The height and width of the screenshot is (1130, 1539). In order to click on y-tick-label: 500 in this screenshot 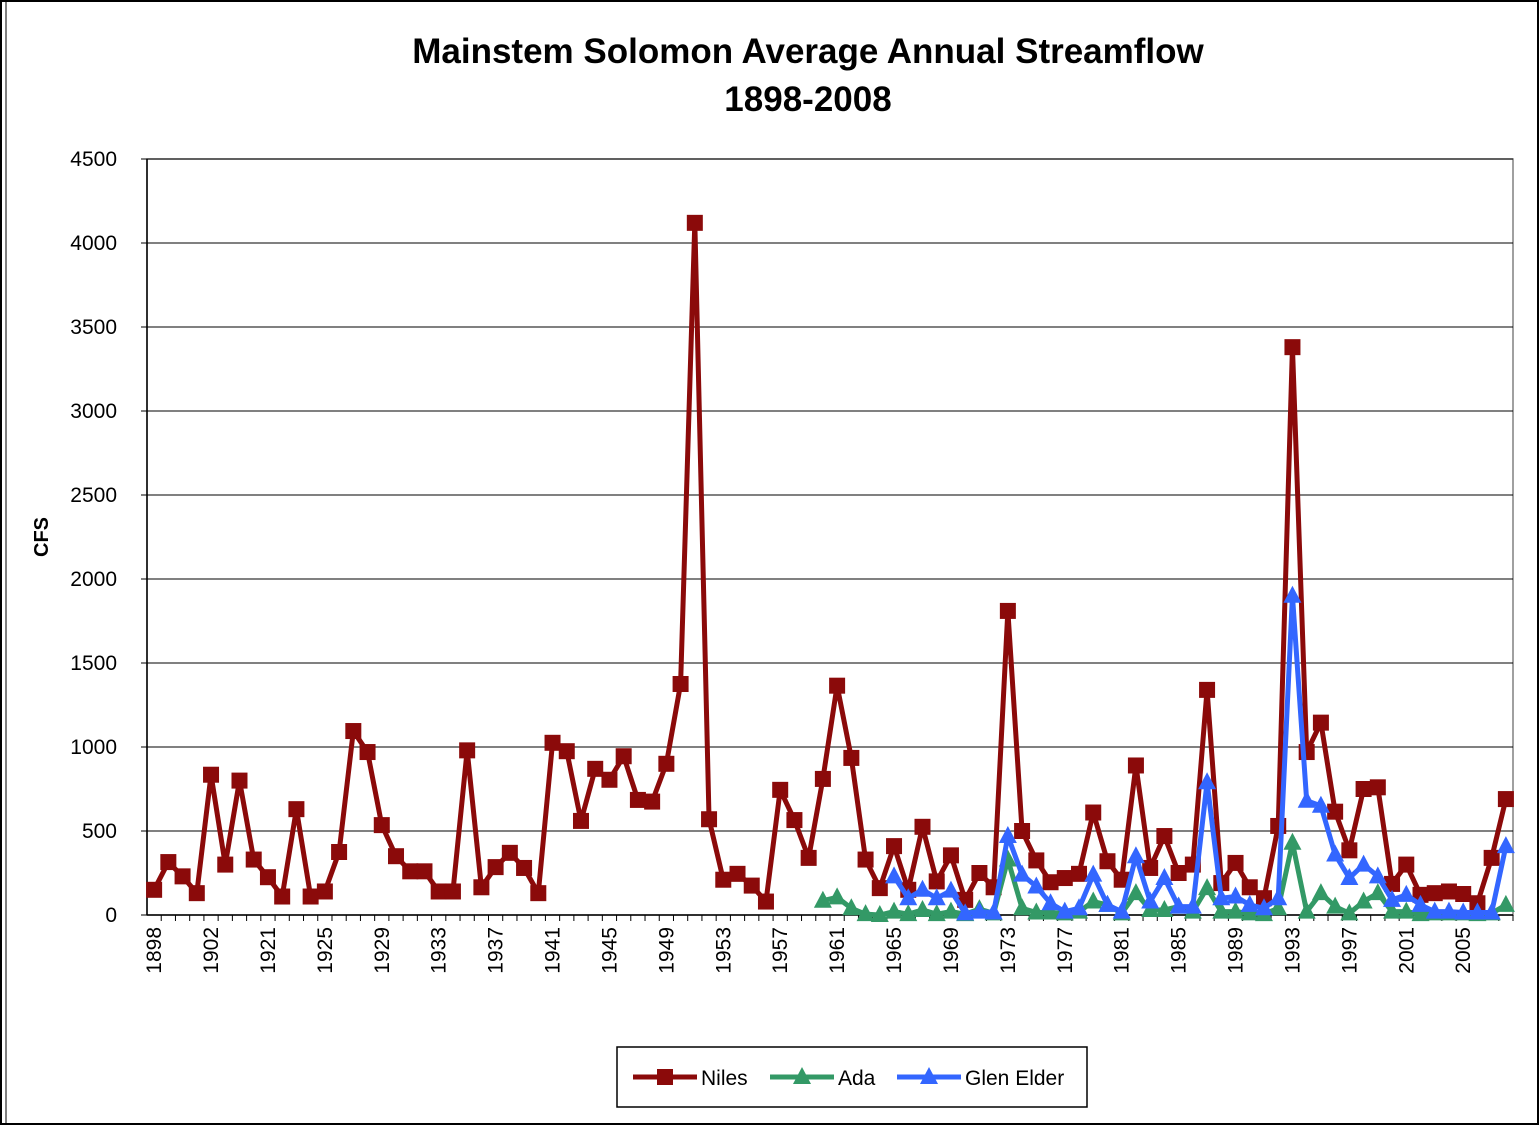, I will do `click(99, 831)`.